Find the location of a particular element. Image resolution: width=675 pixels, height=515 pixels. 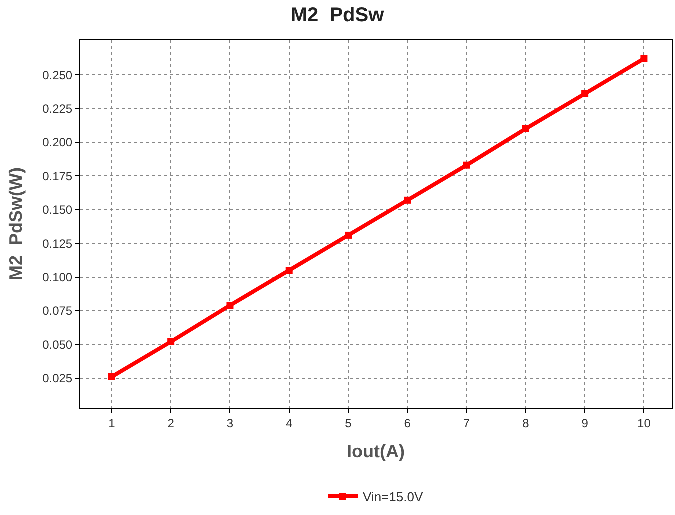

x-tick-label: 6 is located at coordinates (408, 423).